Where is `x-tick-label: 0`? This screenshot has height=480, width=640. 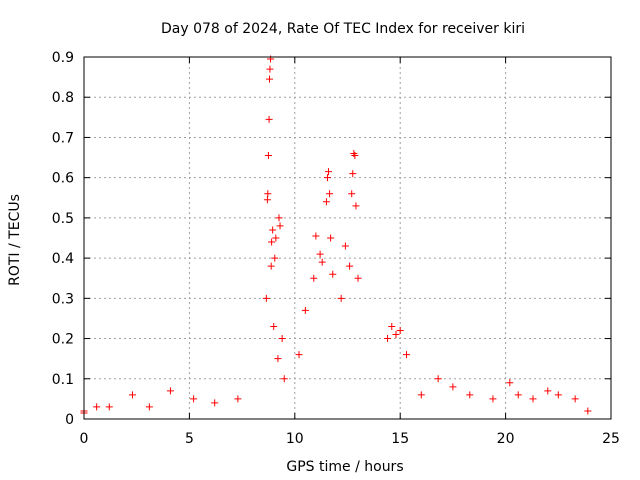 x-tick-label: 0 is located at coordinates (84, 439).